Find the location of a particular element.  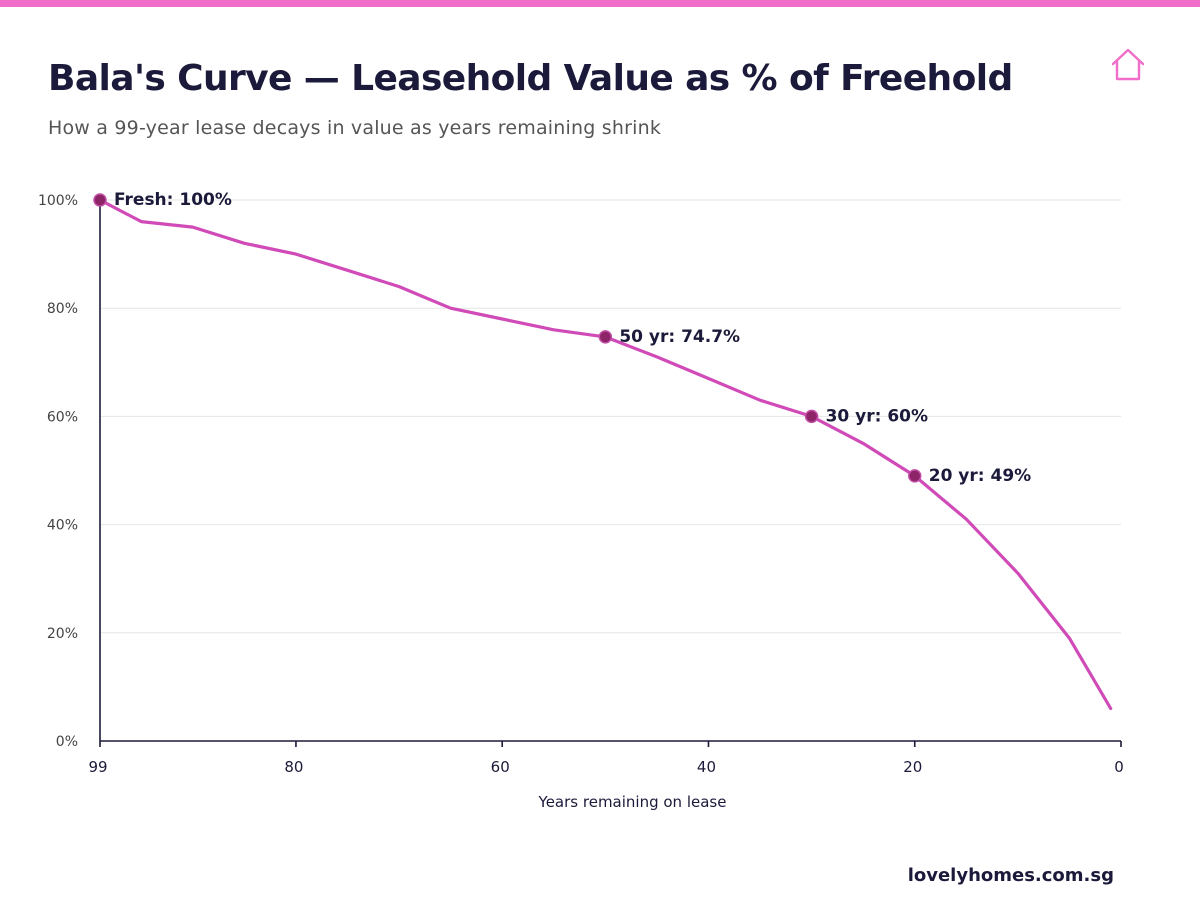

y-tick-label: 80% is located at coordinates (62, 309).